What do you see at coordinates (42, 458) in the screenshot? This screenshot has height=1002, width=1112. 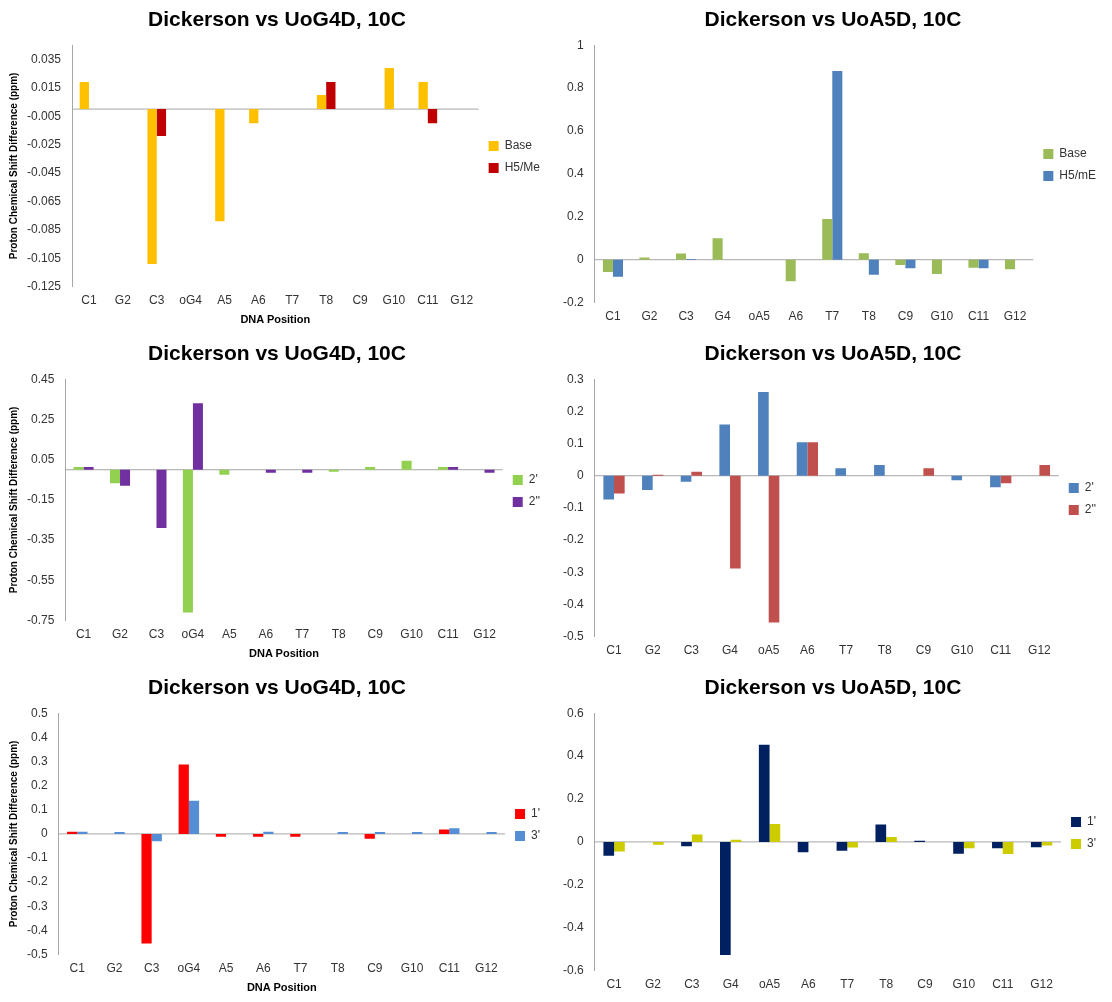 I see `y-tick-label: 0.05` at bounding box center [42, 458].